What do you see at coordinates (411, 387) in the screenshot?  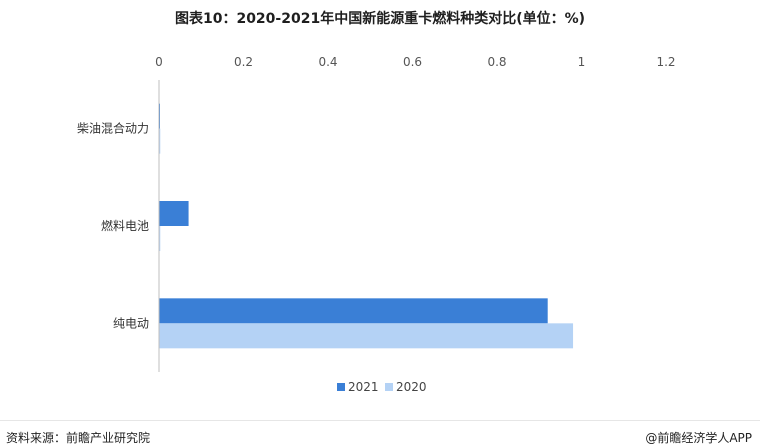 I see `legend-label: 2020` at bounding box center [411, 387].